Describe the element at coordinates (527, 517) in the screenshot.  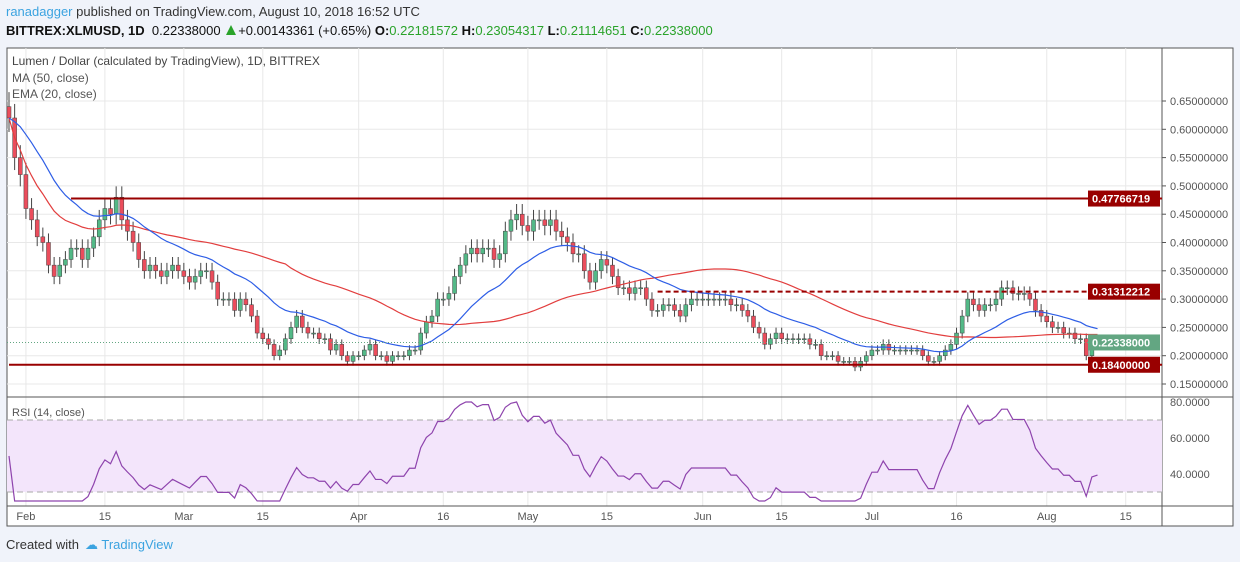
I see `x-tick-label: May` at that location.